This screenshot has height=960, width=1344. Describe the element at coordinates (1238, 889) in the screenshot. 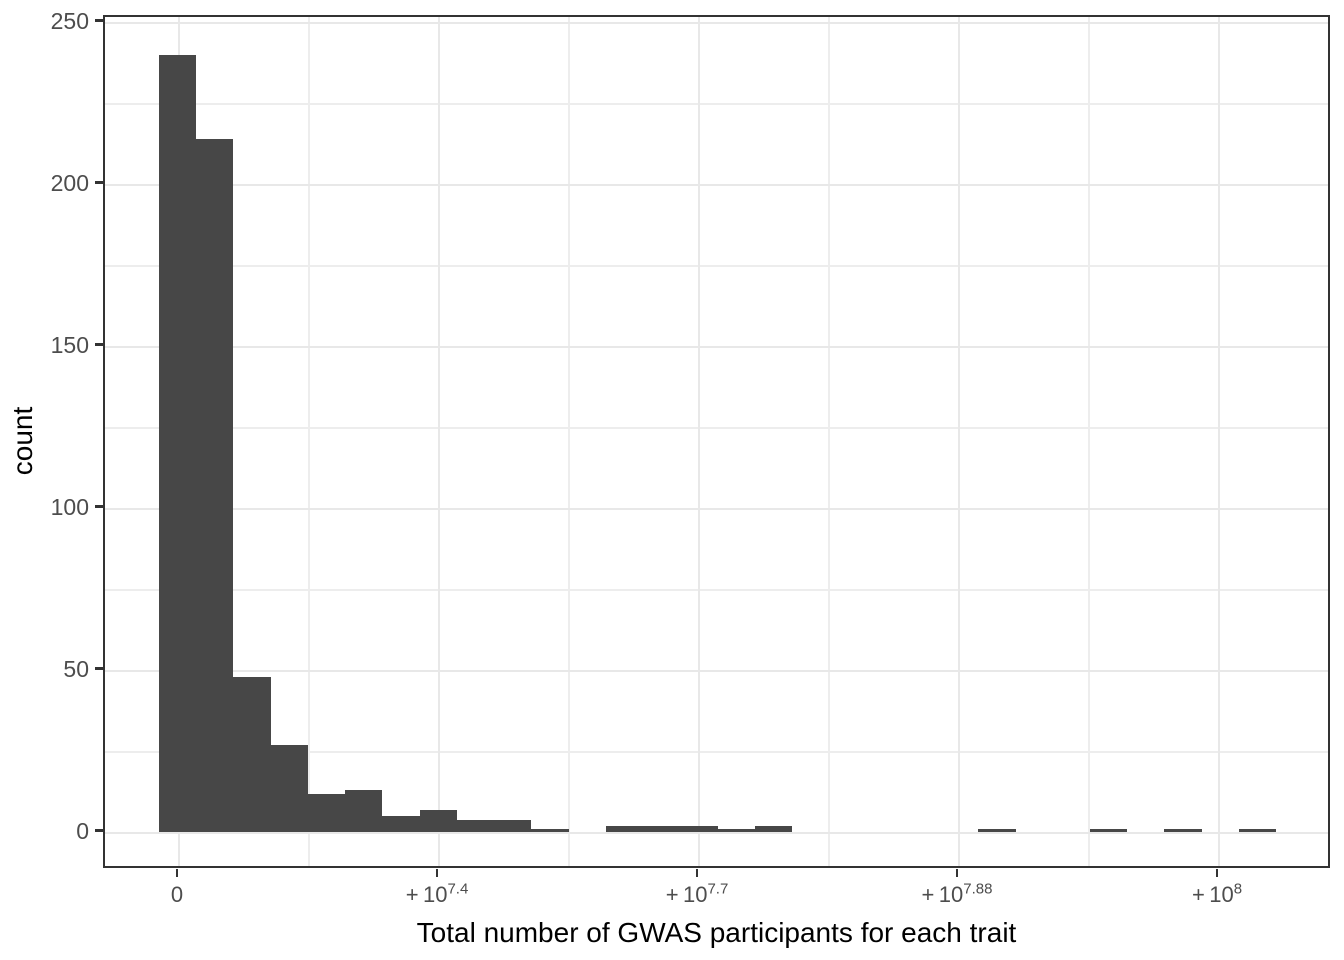

I see `x-tick-exponent: 8` at that location.